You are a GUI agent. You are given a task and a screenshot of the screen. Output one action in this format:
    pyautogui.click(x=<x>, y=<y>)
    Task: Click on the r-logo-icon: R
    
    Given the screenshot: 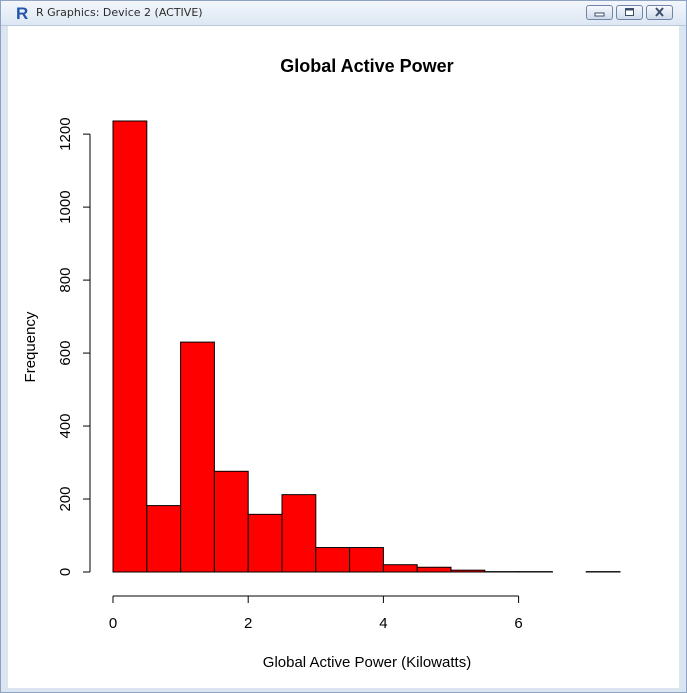 What is the action you would take?
    pyautogui.click(x=22, y=12)
    